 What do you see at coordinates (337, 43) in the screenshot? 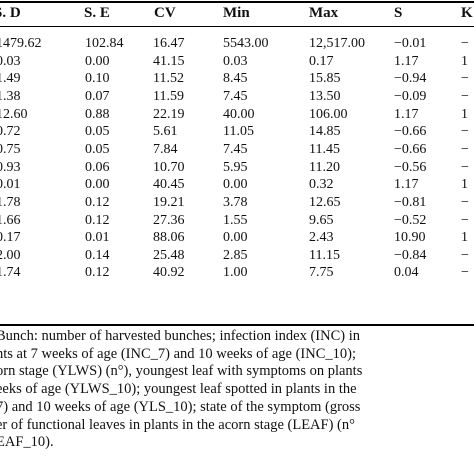
I see `table-cell: 12,517.00` at bounding box center [337, 43].